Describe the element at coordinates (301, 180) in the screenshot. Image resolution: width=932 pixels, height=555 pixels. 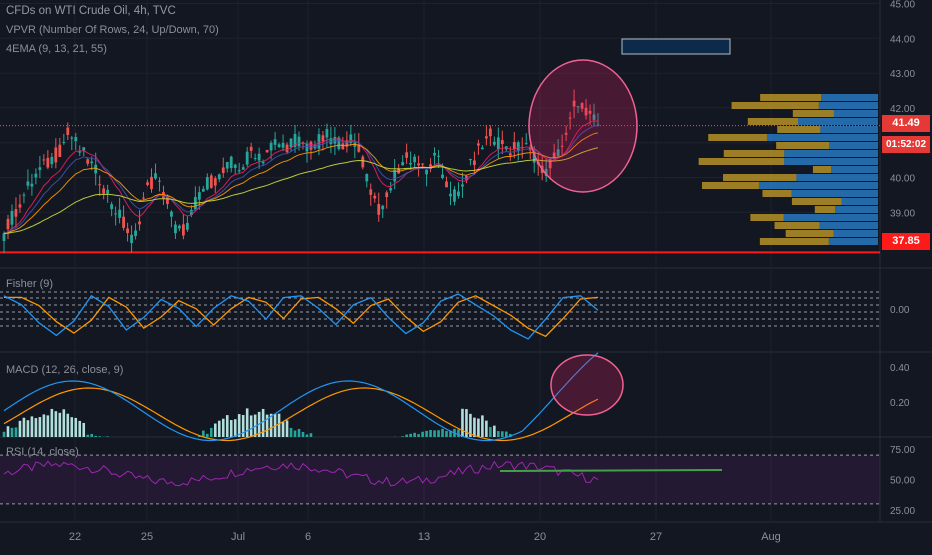
I see `ema-line` at that location.